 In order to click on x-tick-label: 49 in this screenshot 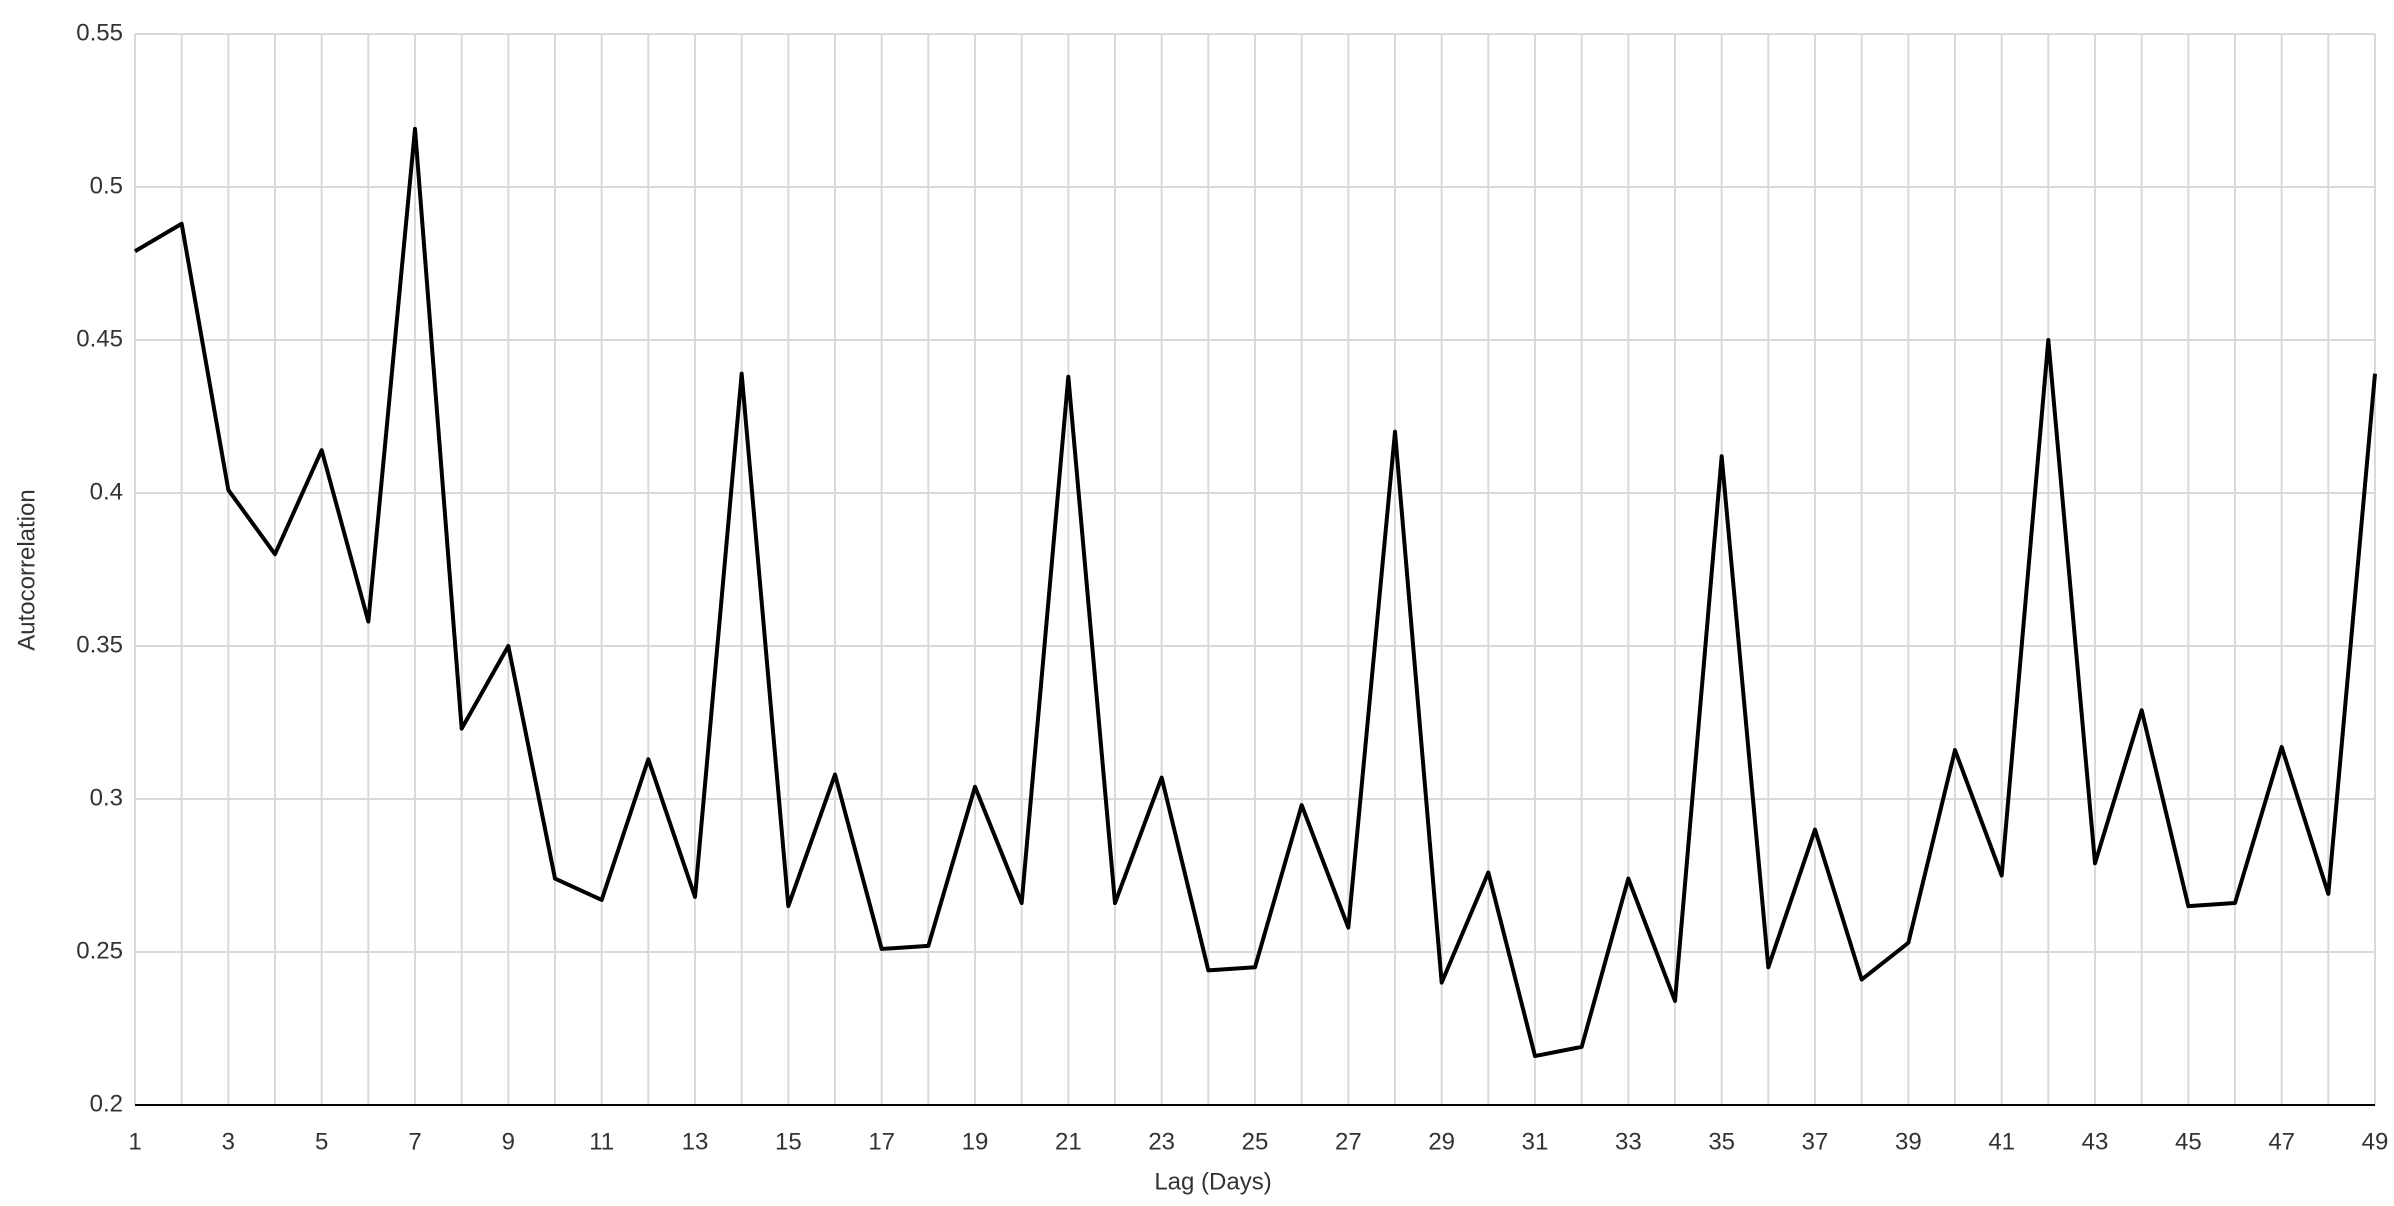, I will do `click(2375, 1141)`.